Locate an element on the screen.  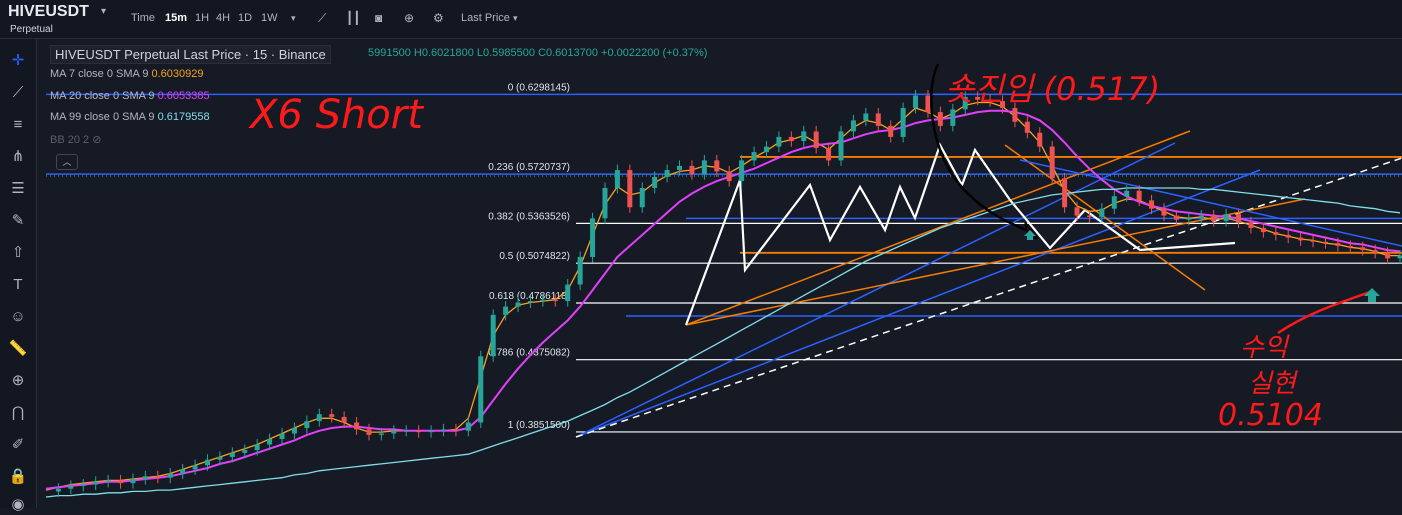
legend-ma99: MA 99 close 0 SMA 9 0.6179558 is located at coordinates (130, 117).